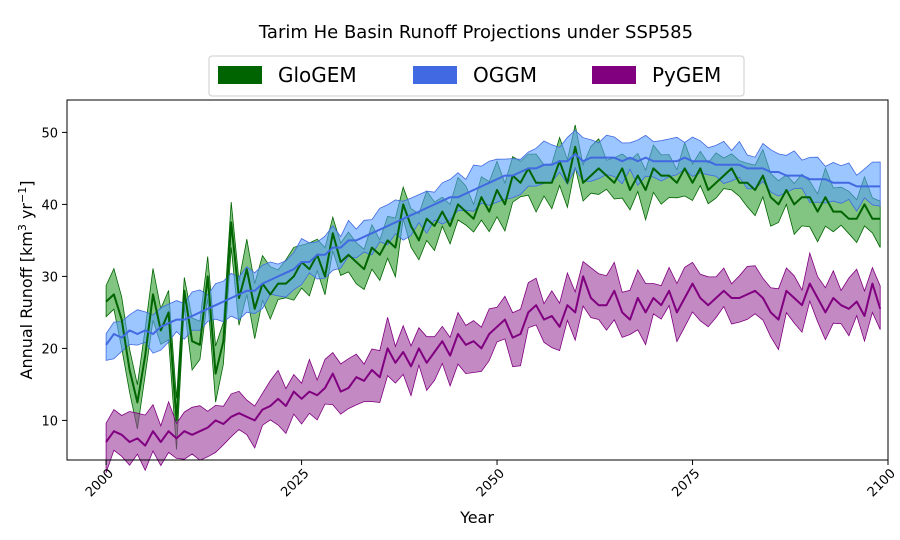 Image resolution: width=900 pixels, height=540 pixels. Describe the element at coordinates (26, 280) in the screenshot. I see `y-axis-label: Annual Runoff [km3 yr−1]` at that location.